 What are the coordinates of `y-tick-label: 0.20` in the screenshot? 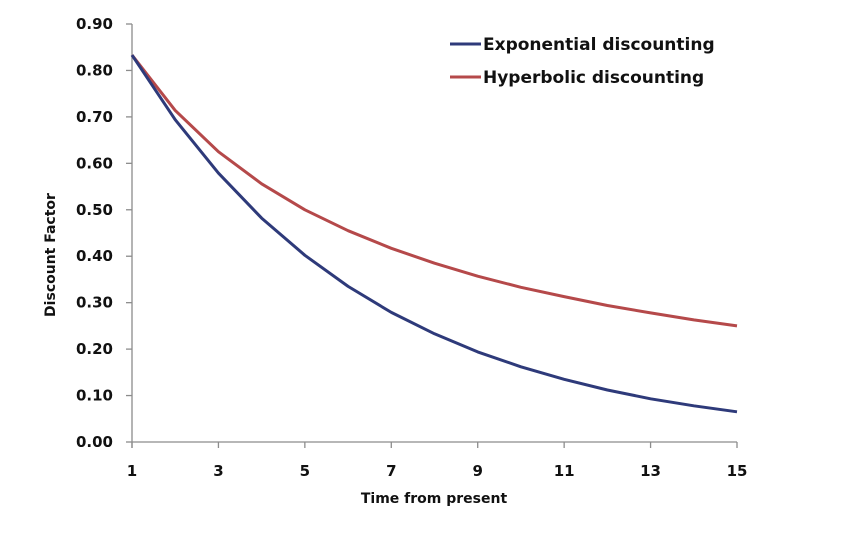 It's located at (94, 349).